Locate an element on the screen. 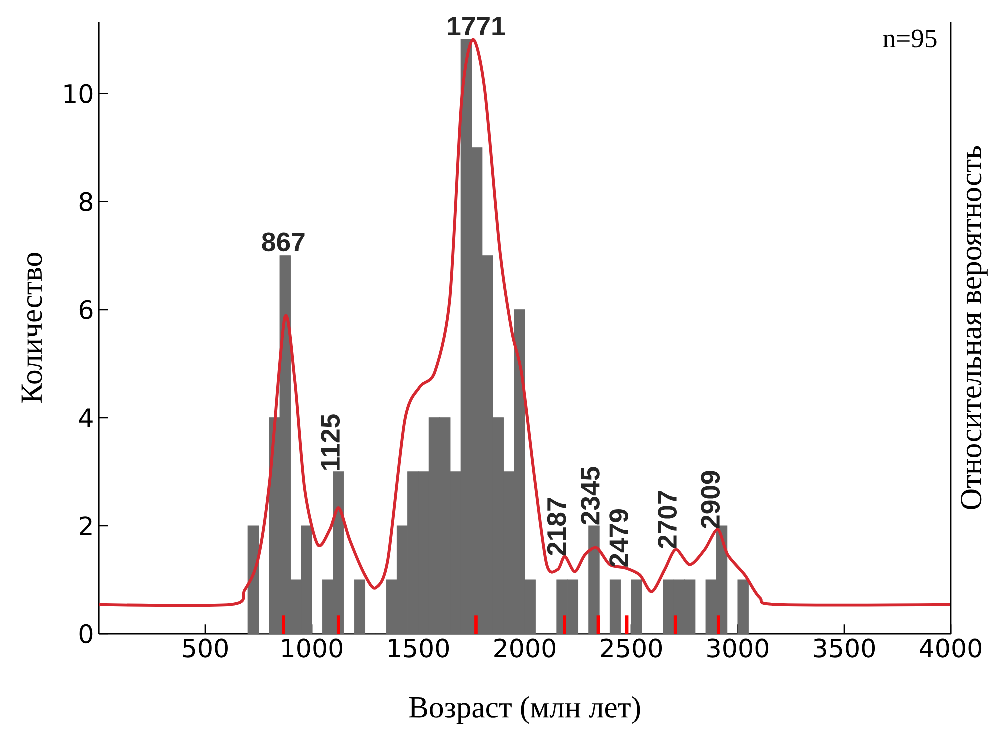  y-tick-label: 10 is located at coordinates (78, 94).